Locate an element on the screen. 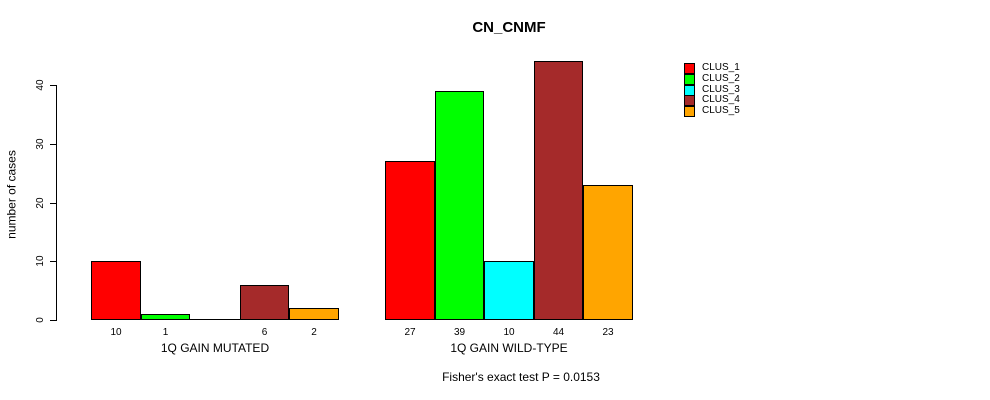 This screenshot has width=990, height=400. legend-item-clus_2: CLUS_2 is located at coordinates (744, 79).